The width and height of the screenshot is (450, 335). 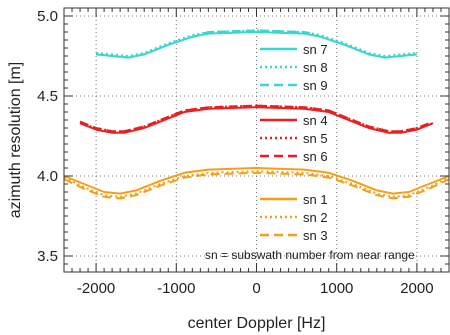 What do you see at coordinates (47, 176) in the screenshot?
I see `y-tick-label: 4.0` at bounding box center [47, 176].